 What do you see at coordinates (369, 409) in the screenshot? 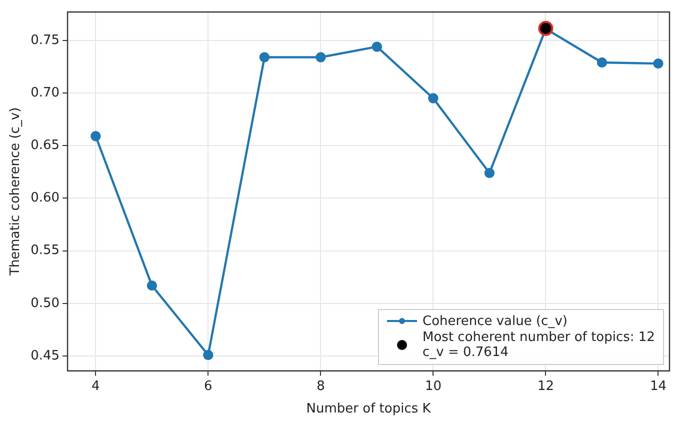
I see `x-axis-title: Number of topics K` at bounding box center [369, 409].